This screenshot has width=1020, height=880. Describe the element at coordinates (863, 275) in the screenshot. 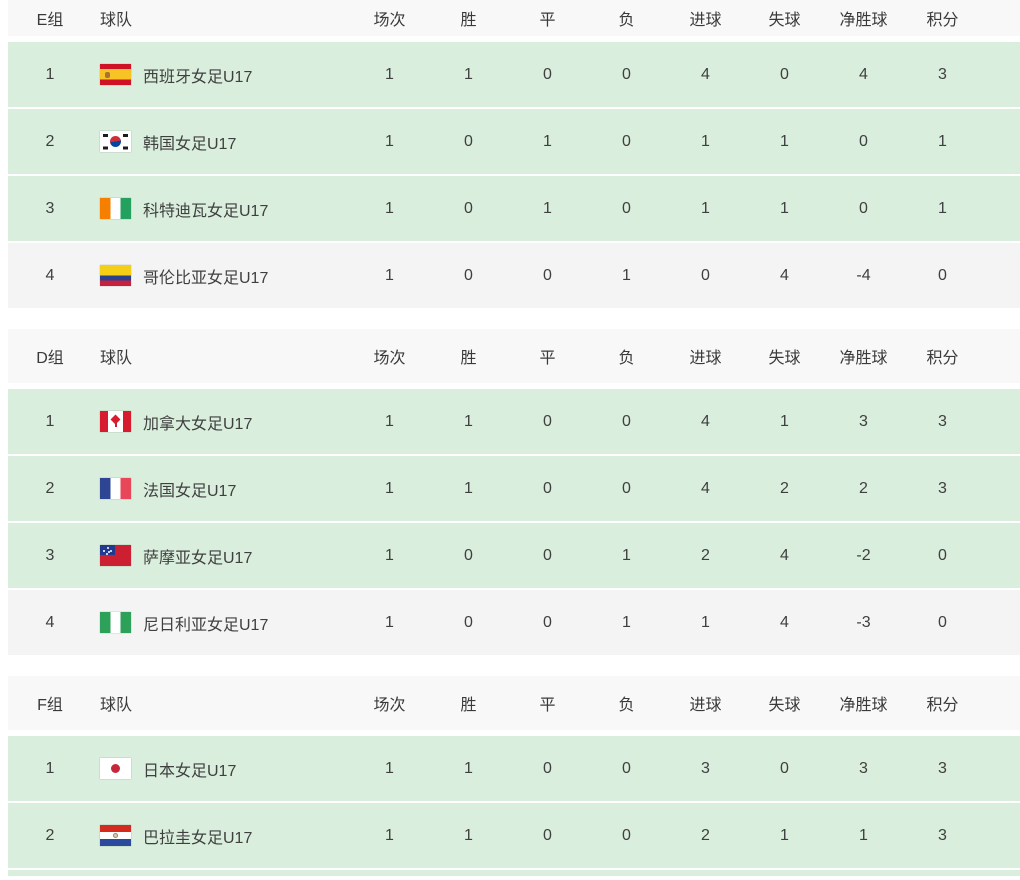

I see `goal_diff-cell: -4` at that location.